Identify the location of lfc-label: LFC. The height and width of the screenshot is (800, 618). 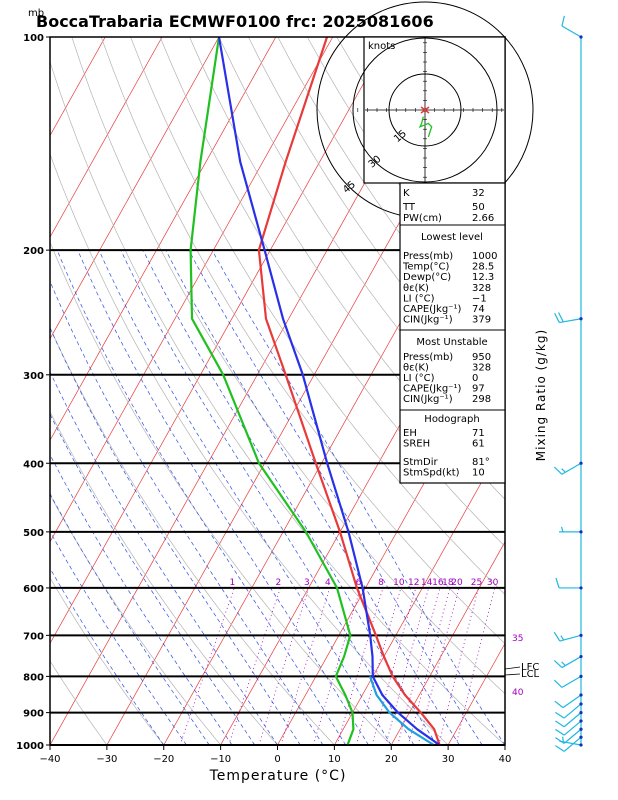
(530, 667).